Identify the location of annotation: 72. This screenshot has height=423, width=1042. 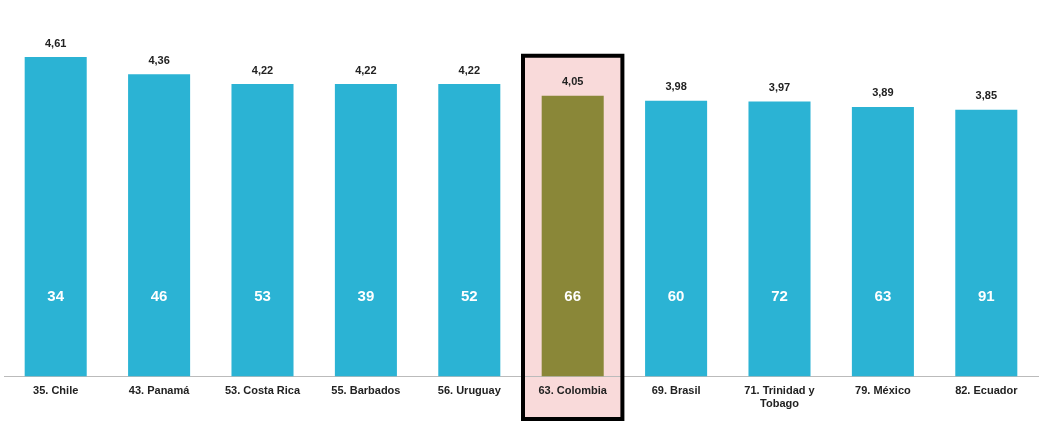
(779, 295).